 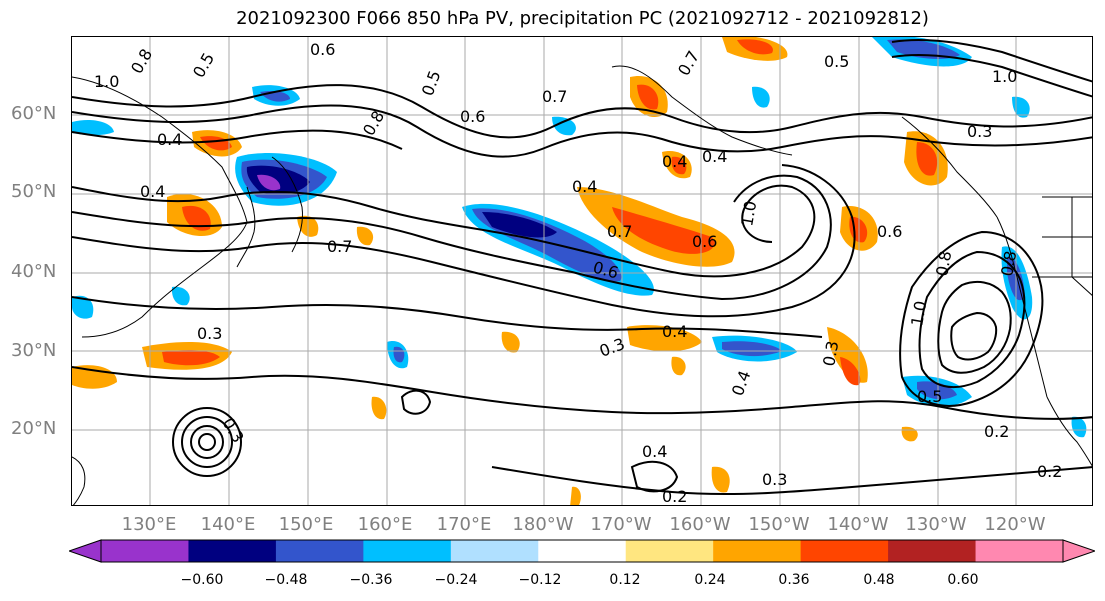 I want to click on lon-label-180w: 180°W, so click(x=543, y=524).